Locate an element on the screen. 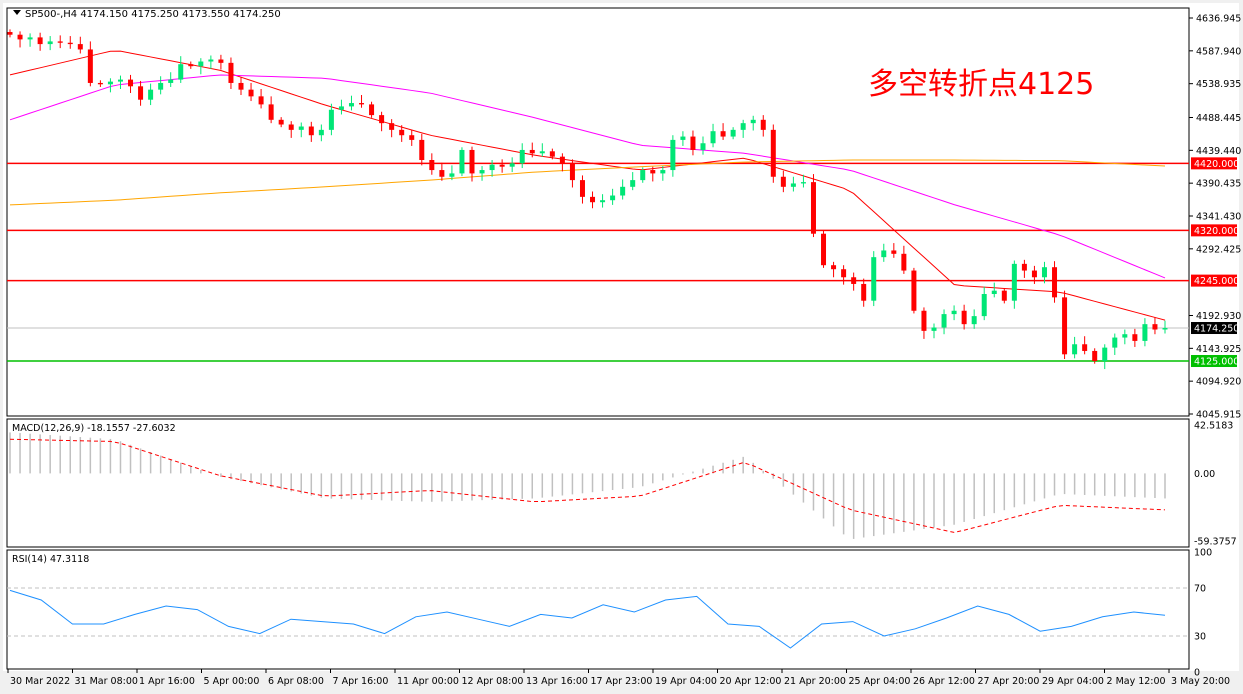 This screenshot has width=1243, height=694. x-tick-label: 26 Apr 12:00 is located at coordinates (944, 681).